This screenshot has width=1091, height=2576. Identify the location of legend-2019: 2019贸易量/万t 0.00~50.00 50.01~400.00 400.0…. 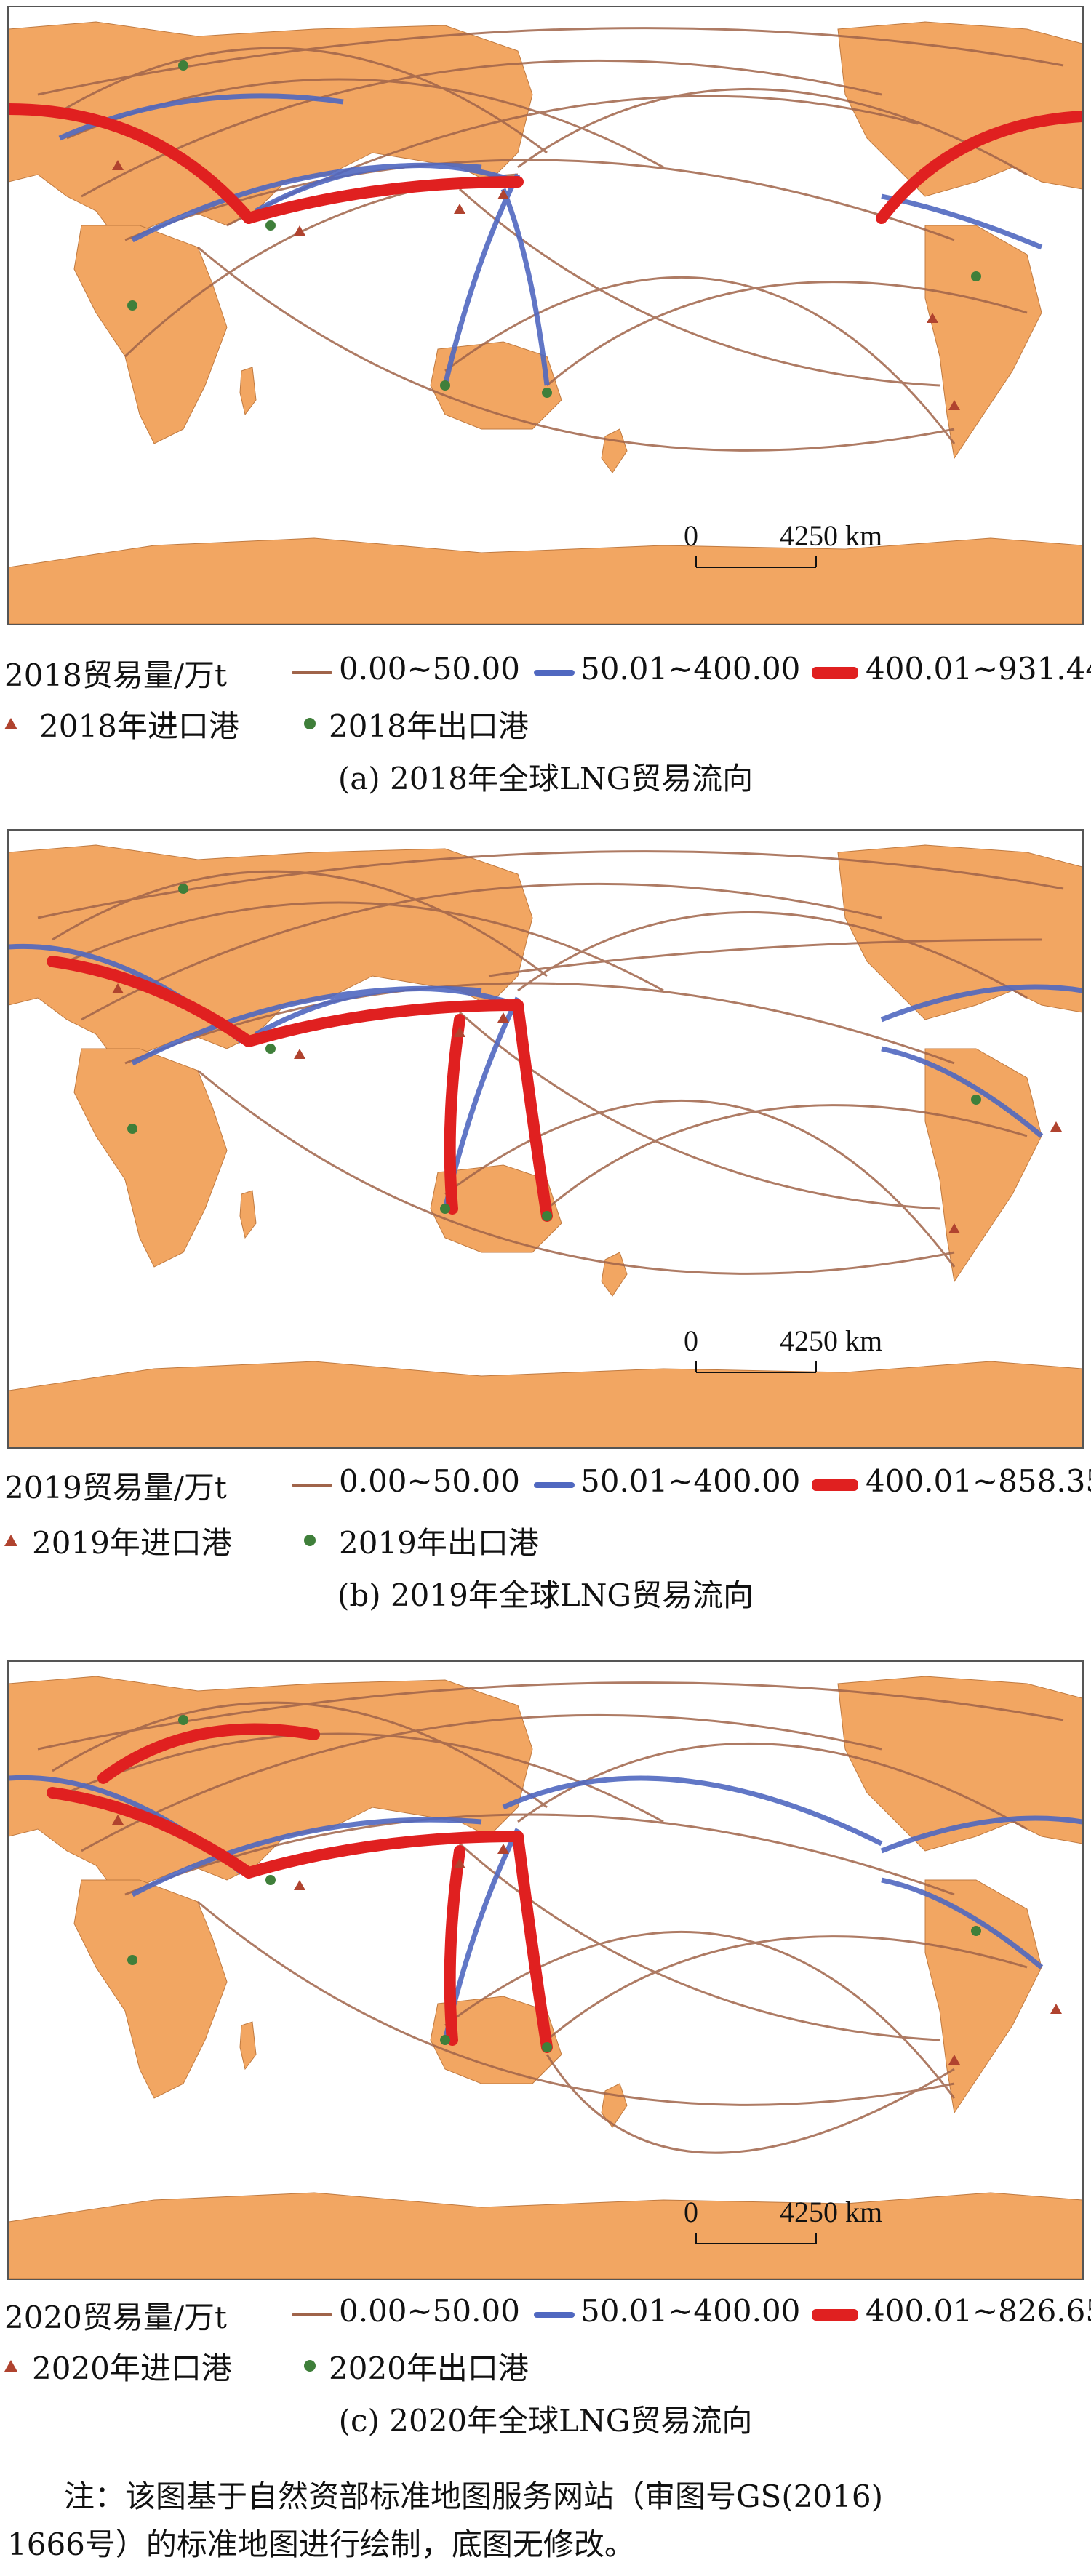
(547, 1485).